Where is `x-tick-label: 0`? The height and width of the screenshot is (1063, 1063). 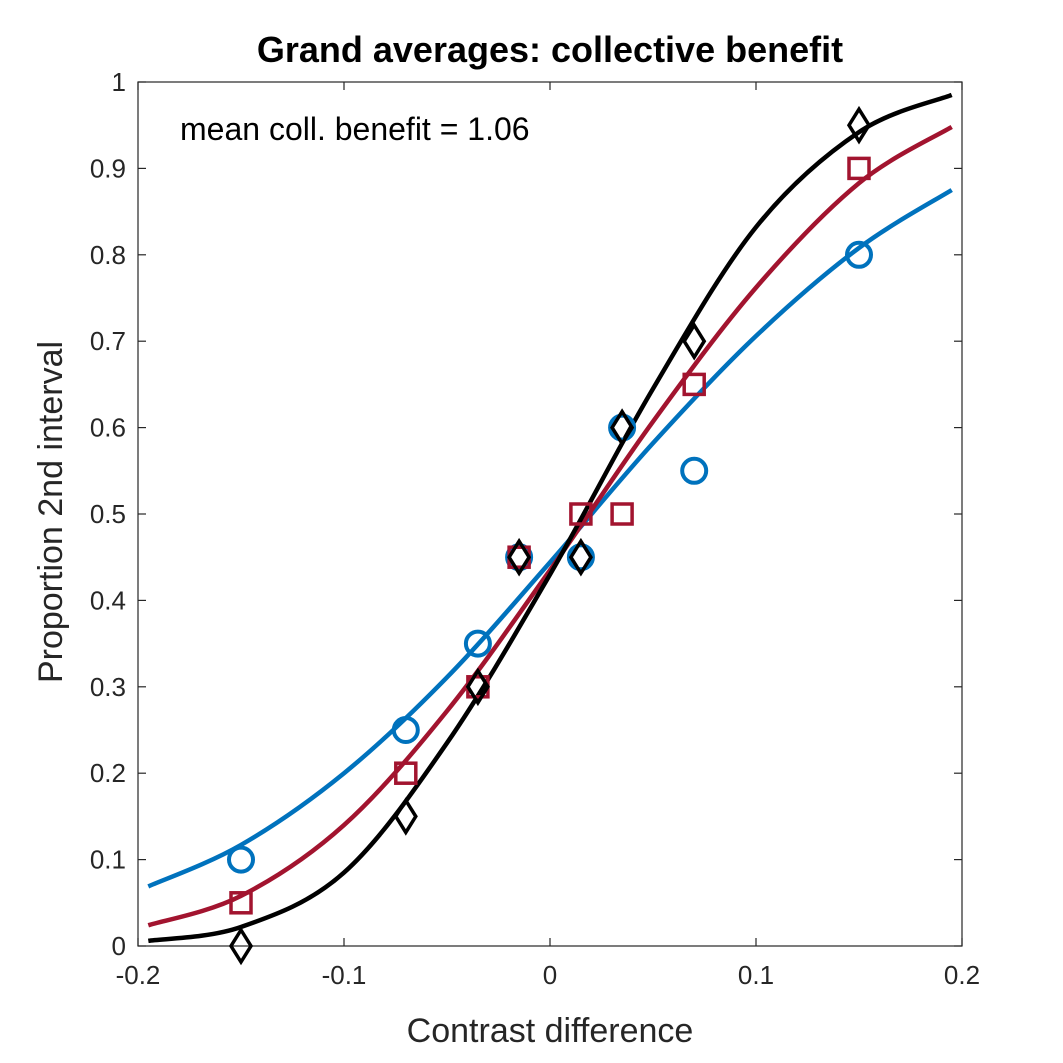
x-tick-label: 0 is located at coordinates (550, 975).